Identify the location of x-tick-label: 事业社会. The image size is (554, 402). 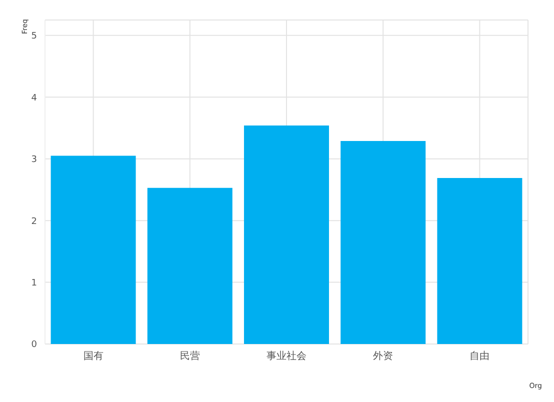
(286, 356).